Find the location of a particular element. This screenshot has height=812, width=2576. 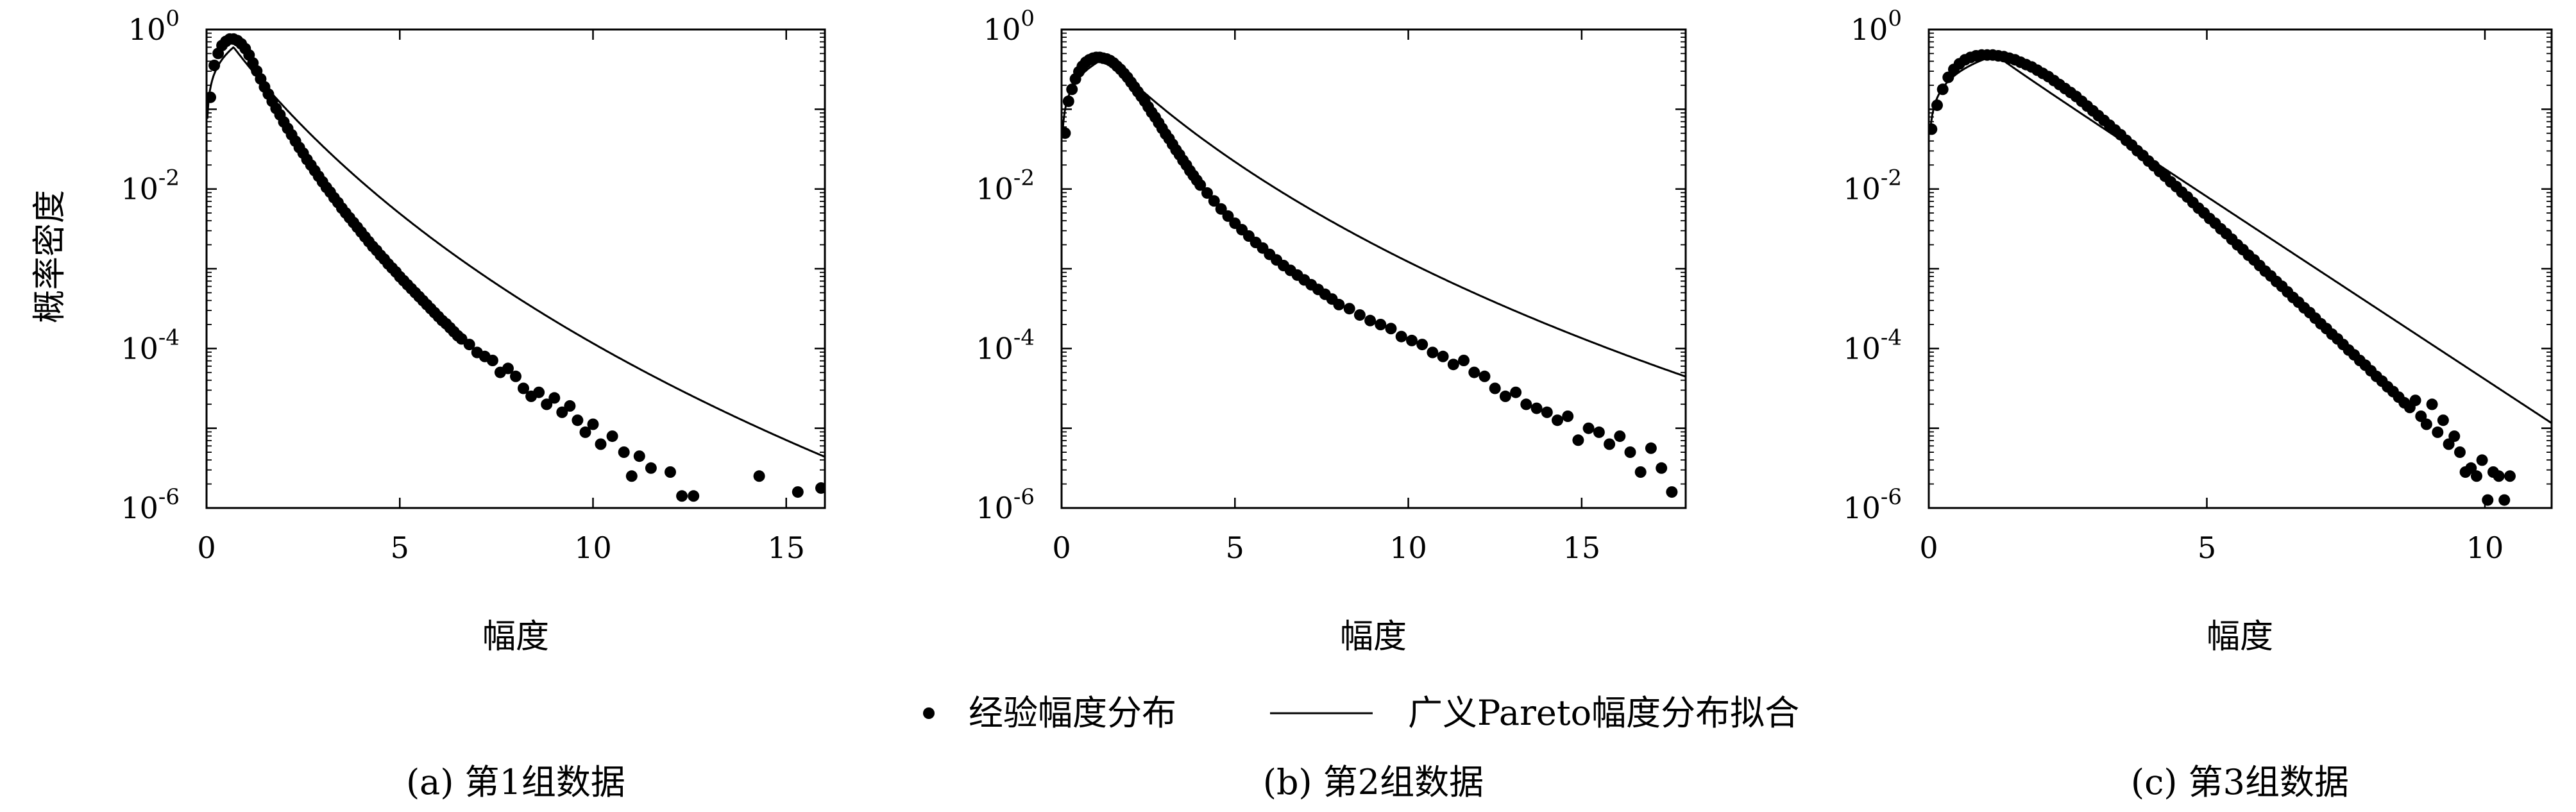

panel-caption: (a) 第1组数据 is located at coordinates (515, 782).